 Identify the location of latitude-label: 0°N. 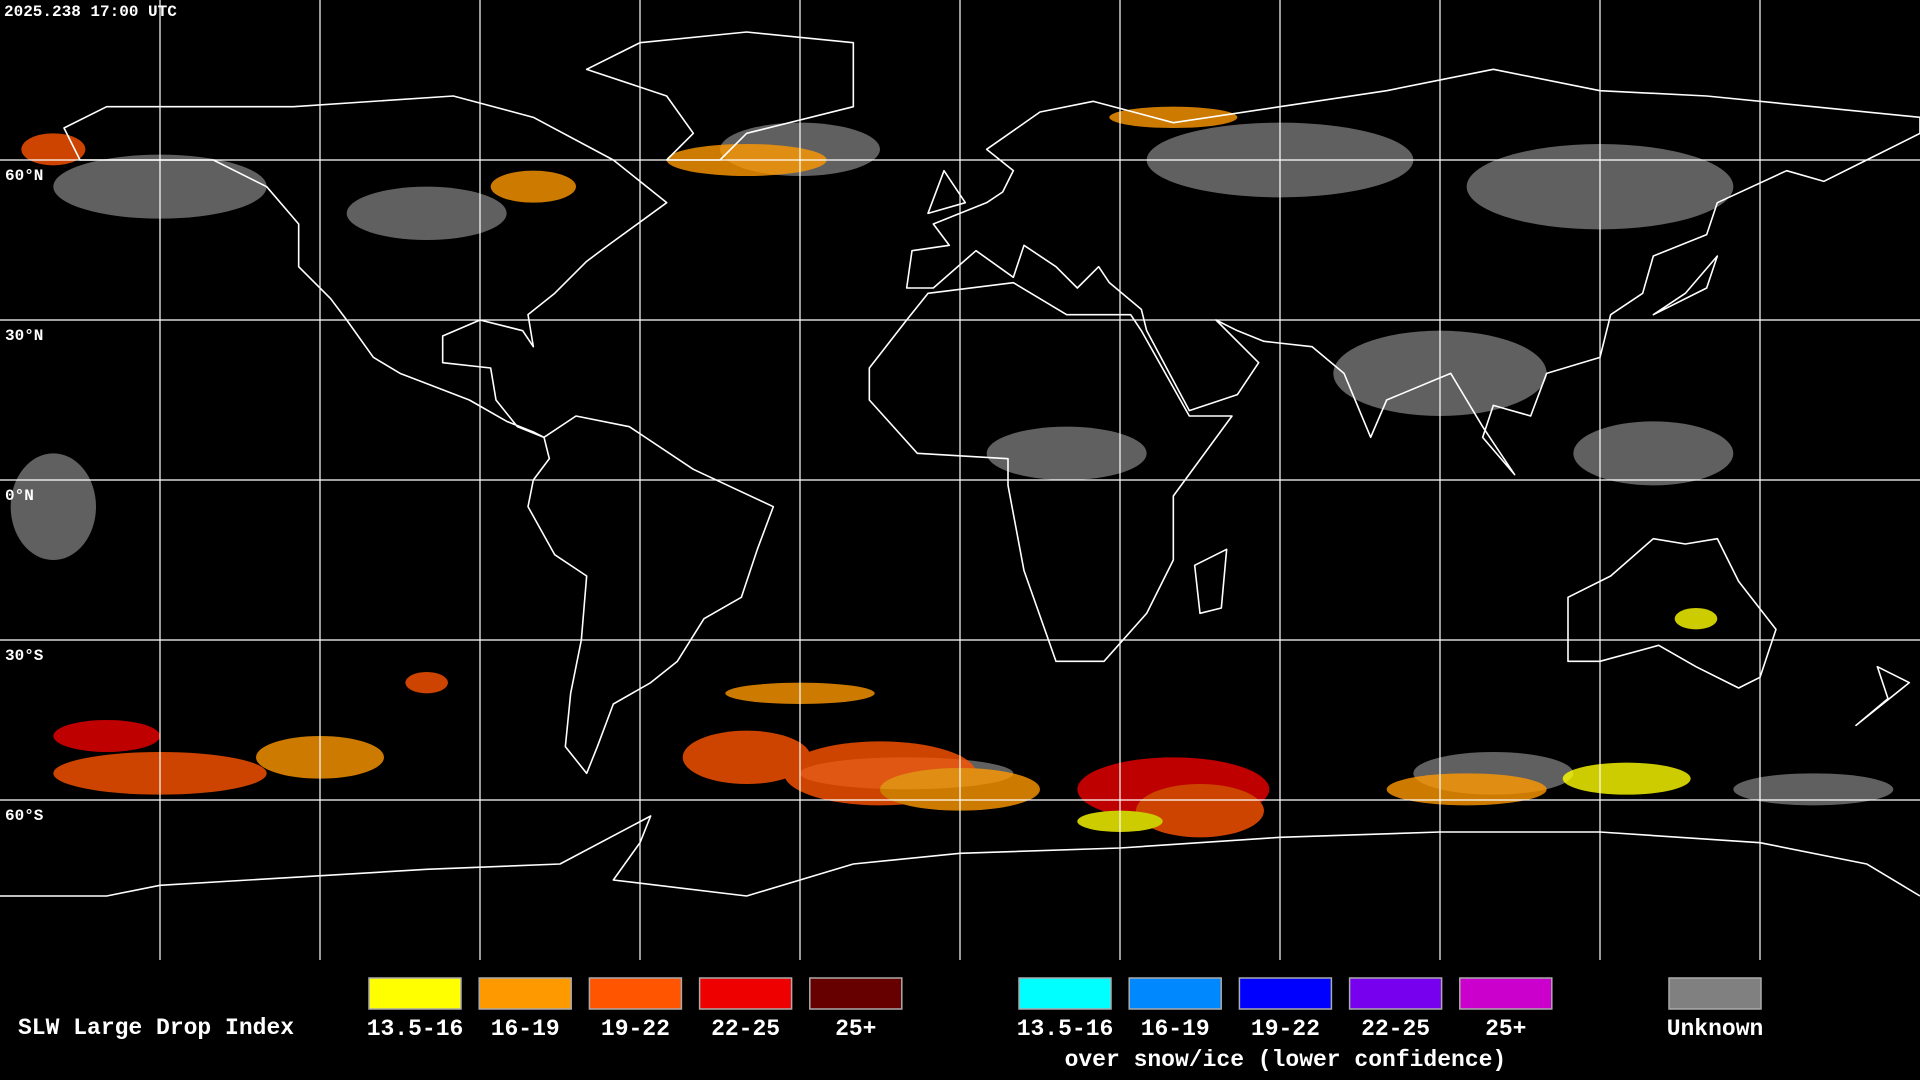
(19, 496).